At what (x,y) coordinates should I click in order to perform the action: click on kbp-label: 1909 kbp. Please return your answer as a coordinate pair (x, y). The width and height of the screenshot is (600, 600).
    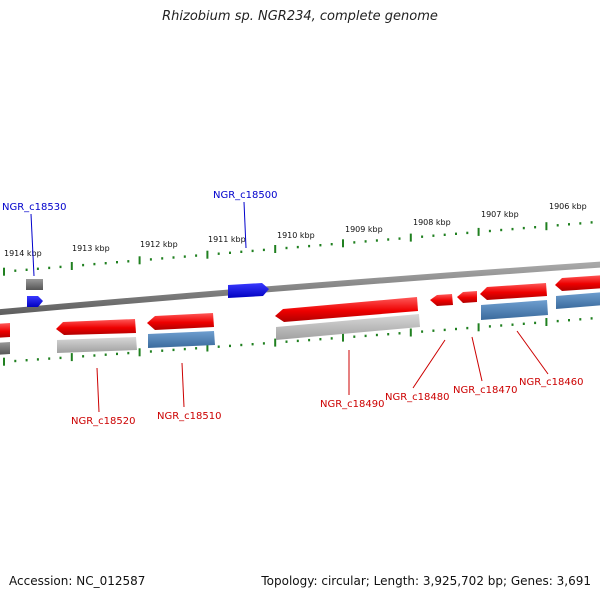
    Looking at the image, I should click on (364, 229).